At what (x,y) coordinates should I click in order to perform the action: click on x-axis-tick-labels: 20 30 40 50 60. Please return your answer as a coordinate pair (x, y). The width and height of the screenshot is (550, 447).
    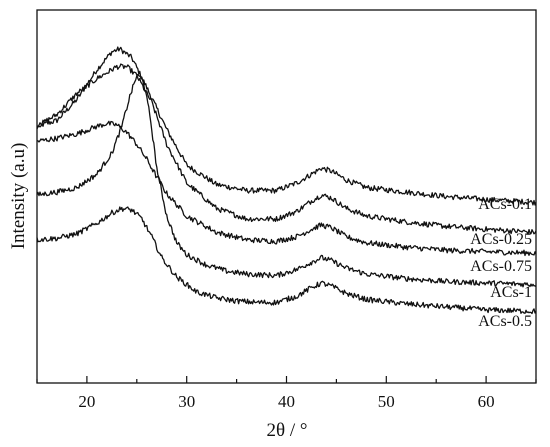
    Looking at the image, I should click on (286, 401).